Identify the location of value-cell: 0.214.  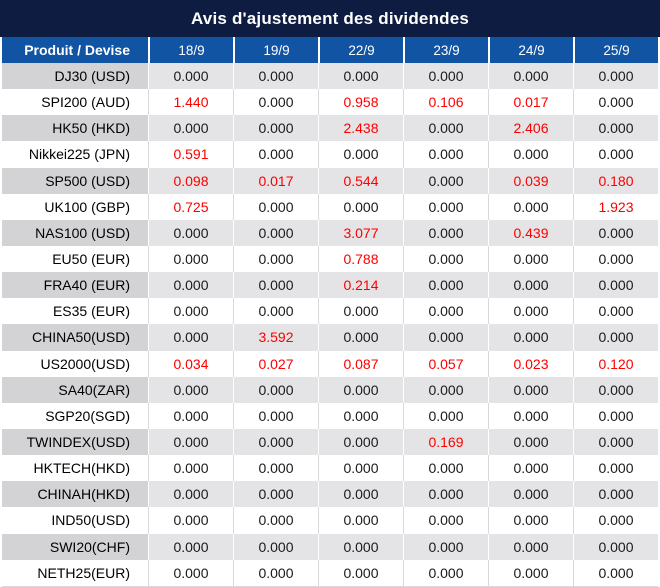
(360, 285).